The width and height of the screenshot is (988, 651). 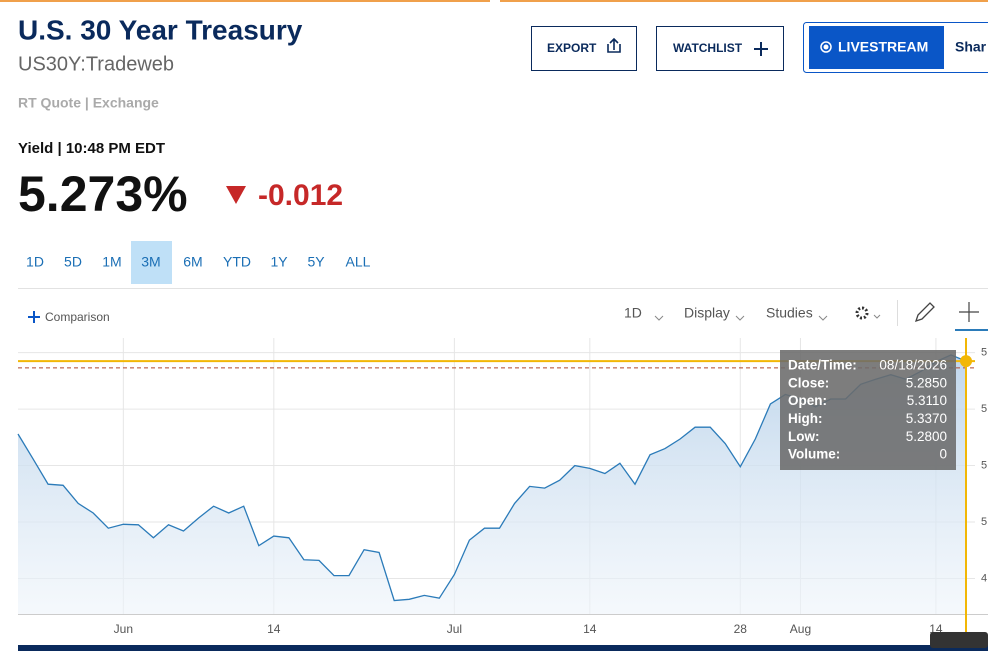 What do you see at coordinates (807, 400) in the screenshot?
I see `tooltip-label: Open:` at bounding box center [807, 400].